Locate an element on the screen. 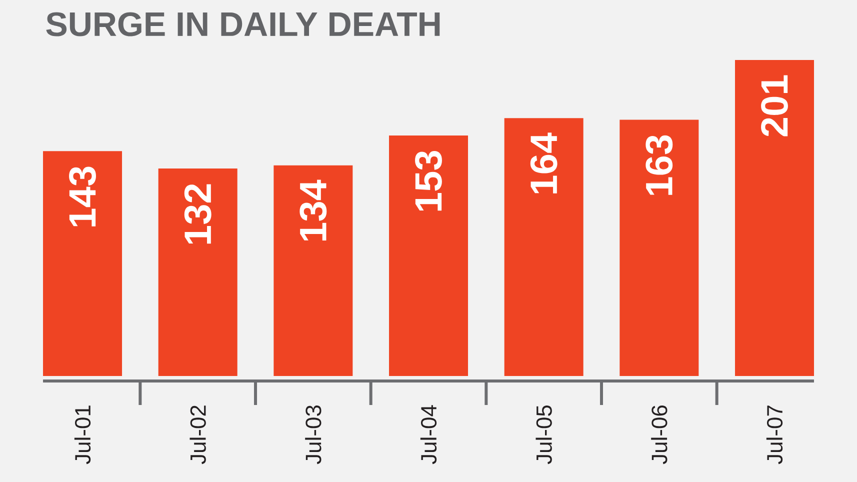 This screenshot has height=482, width=857. chart-title: SURGE IN DAILY DEATH is located at coordinates (243, 24).